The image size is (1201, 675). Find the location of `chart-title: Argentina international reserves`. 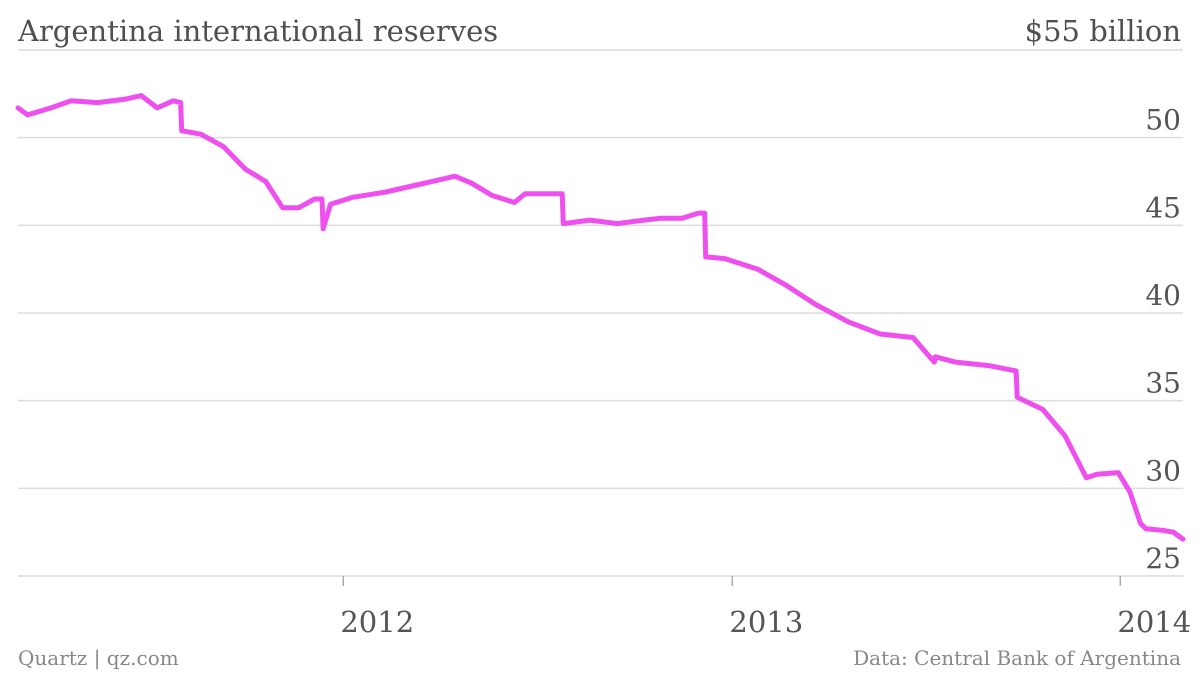

chart-title: Argentina international reserves is located at coordinates (258, 31).